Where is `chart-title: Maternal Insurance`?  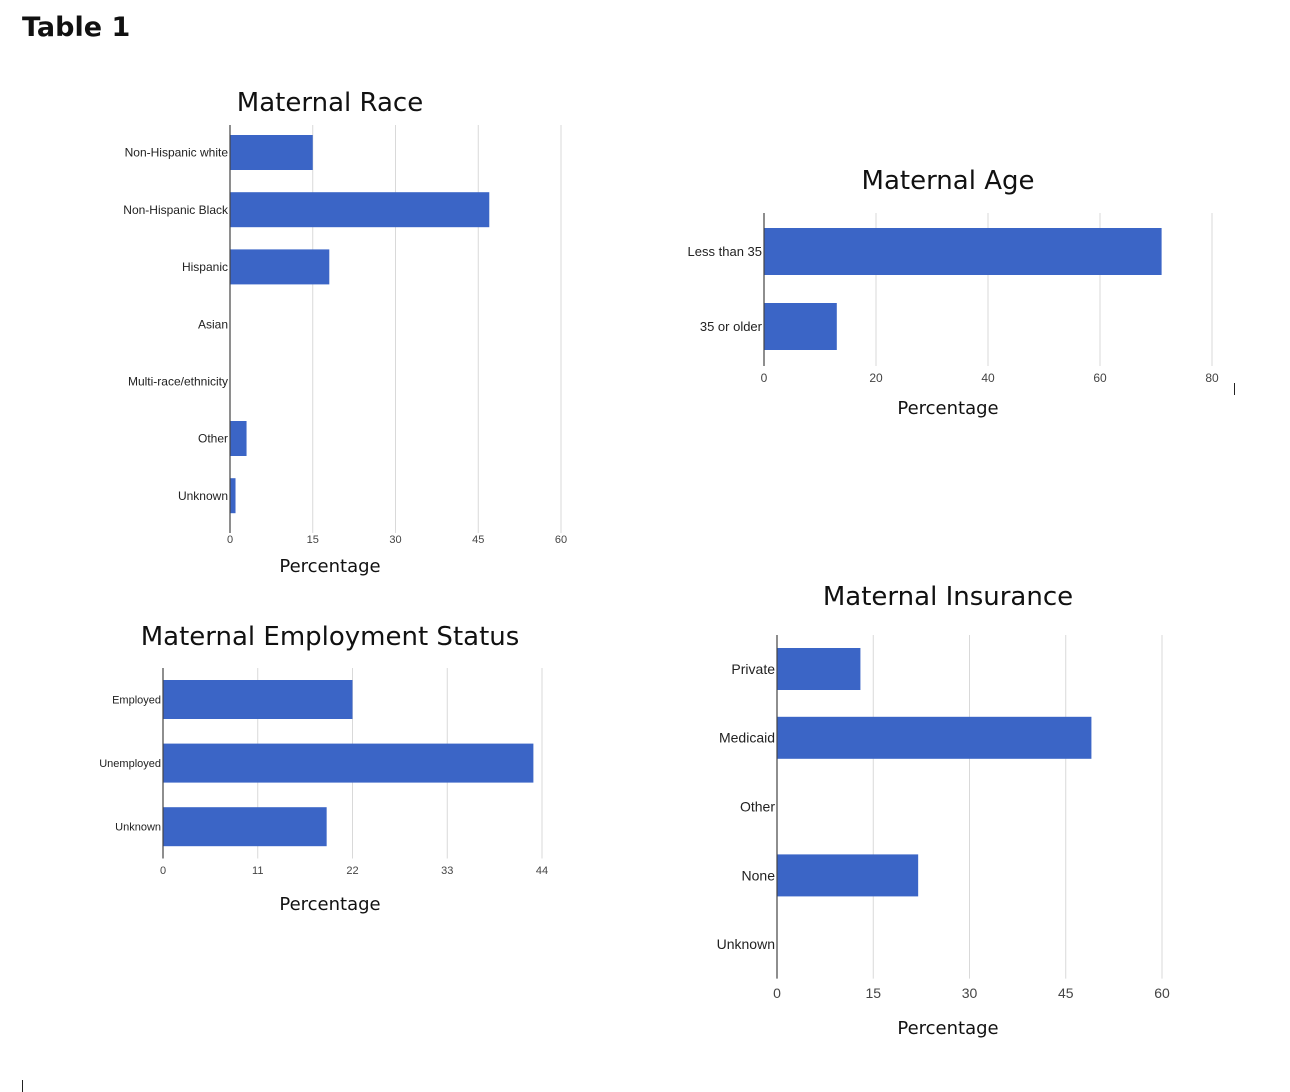
chart-title: Maternal Insurance is located at coordinates (948, 597).